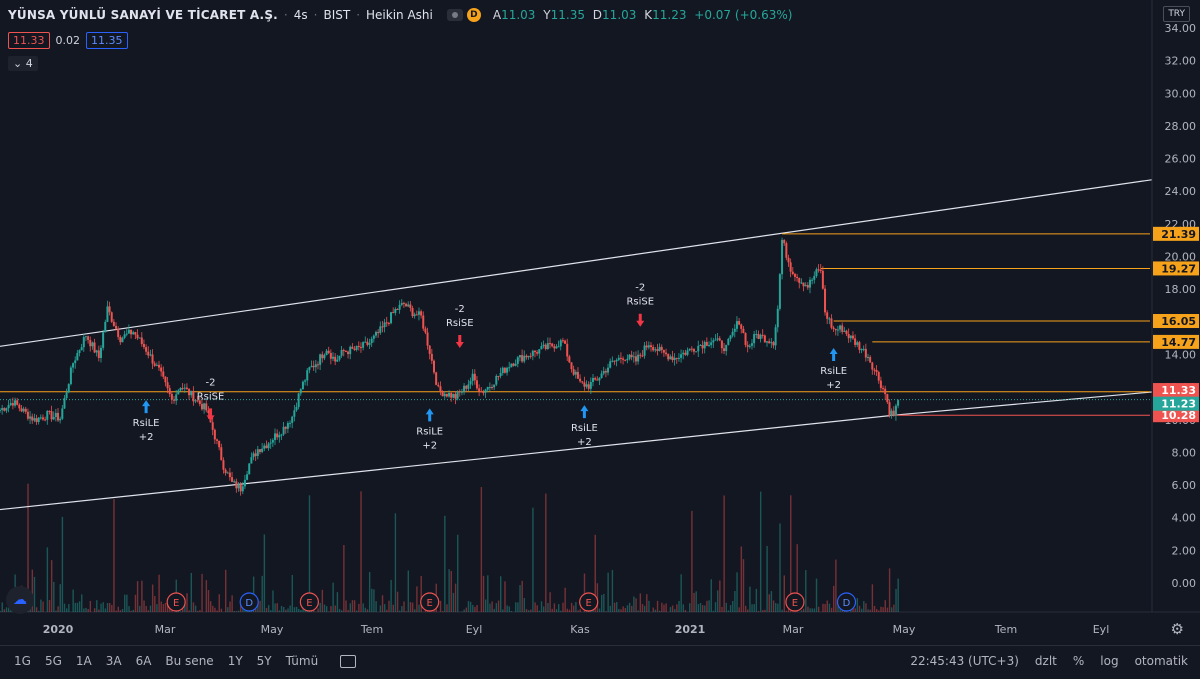  I want to click on option-auto: otomatik, so click(1161, 661).